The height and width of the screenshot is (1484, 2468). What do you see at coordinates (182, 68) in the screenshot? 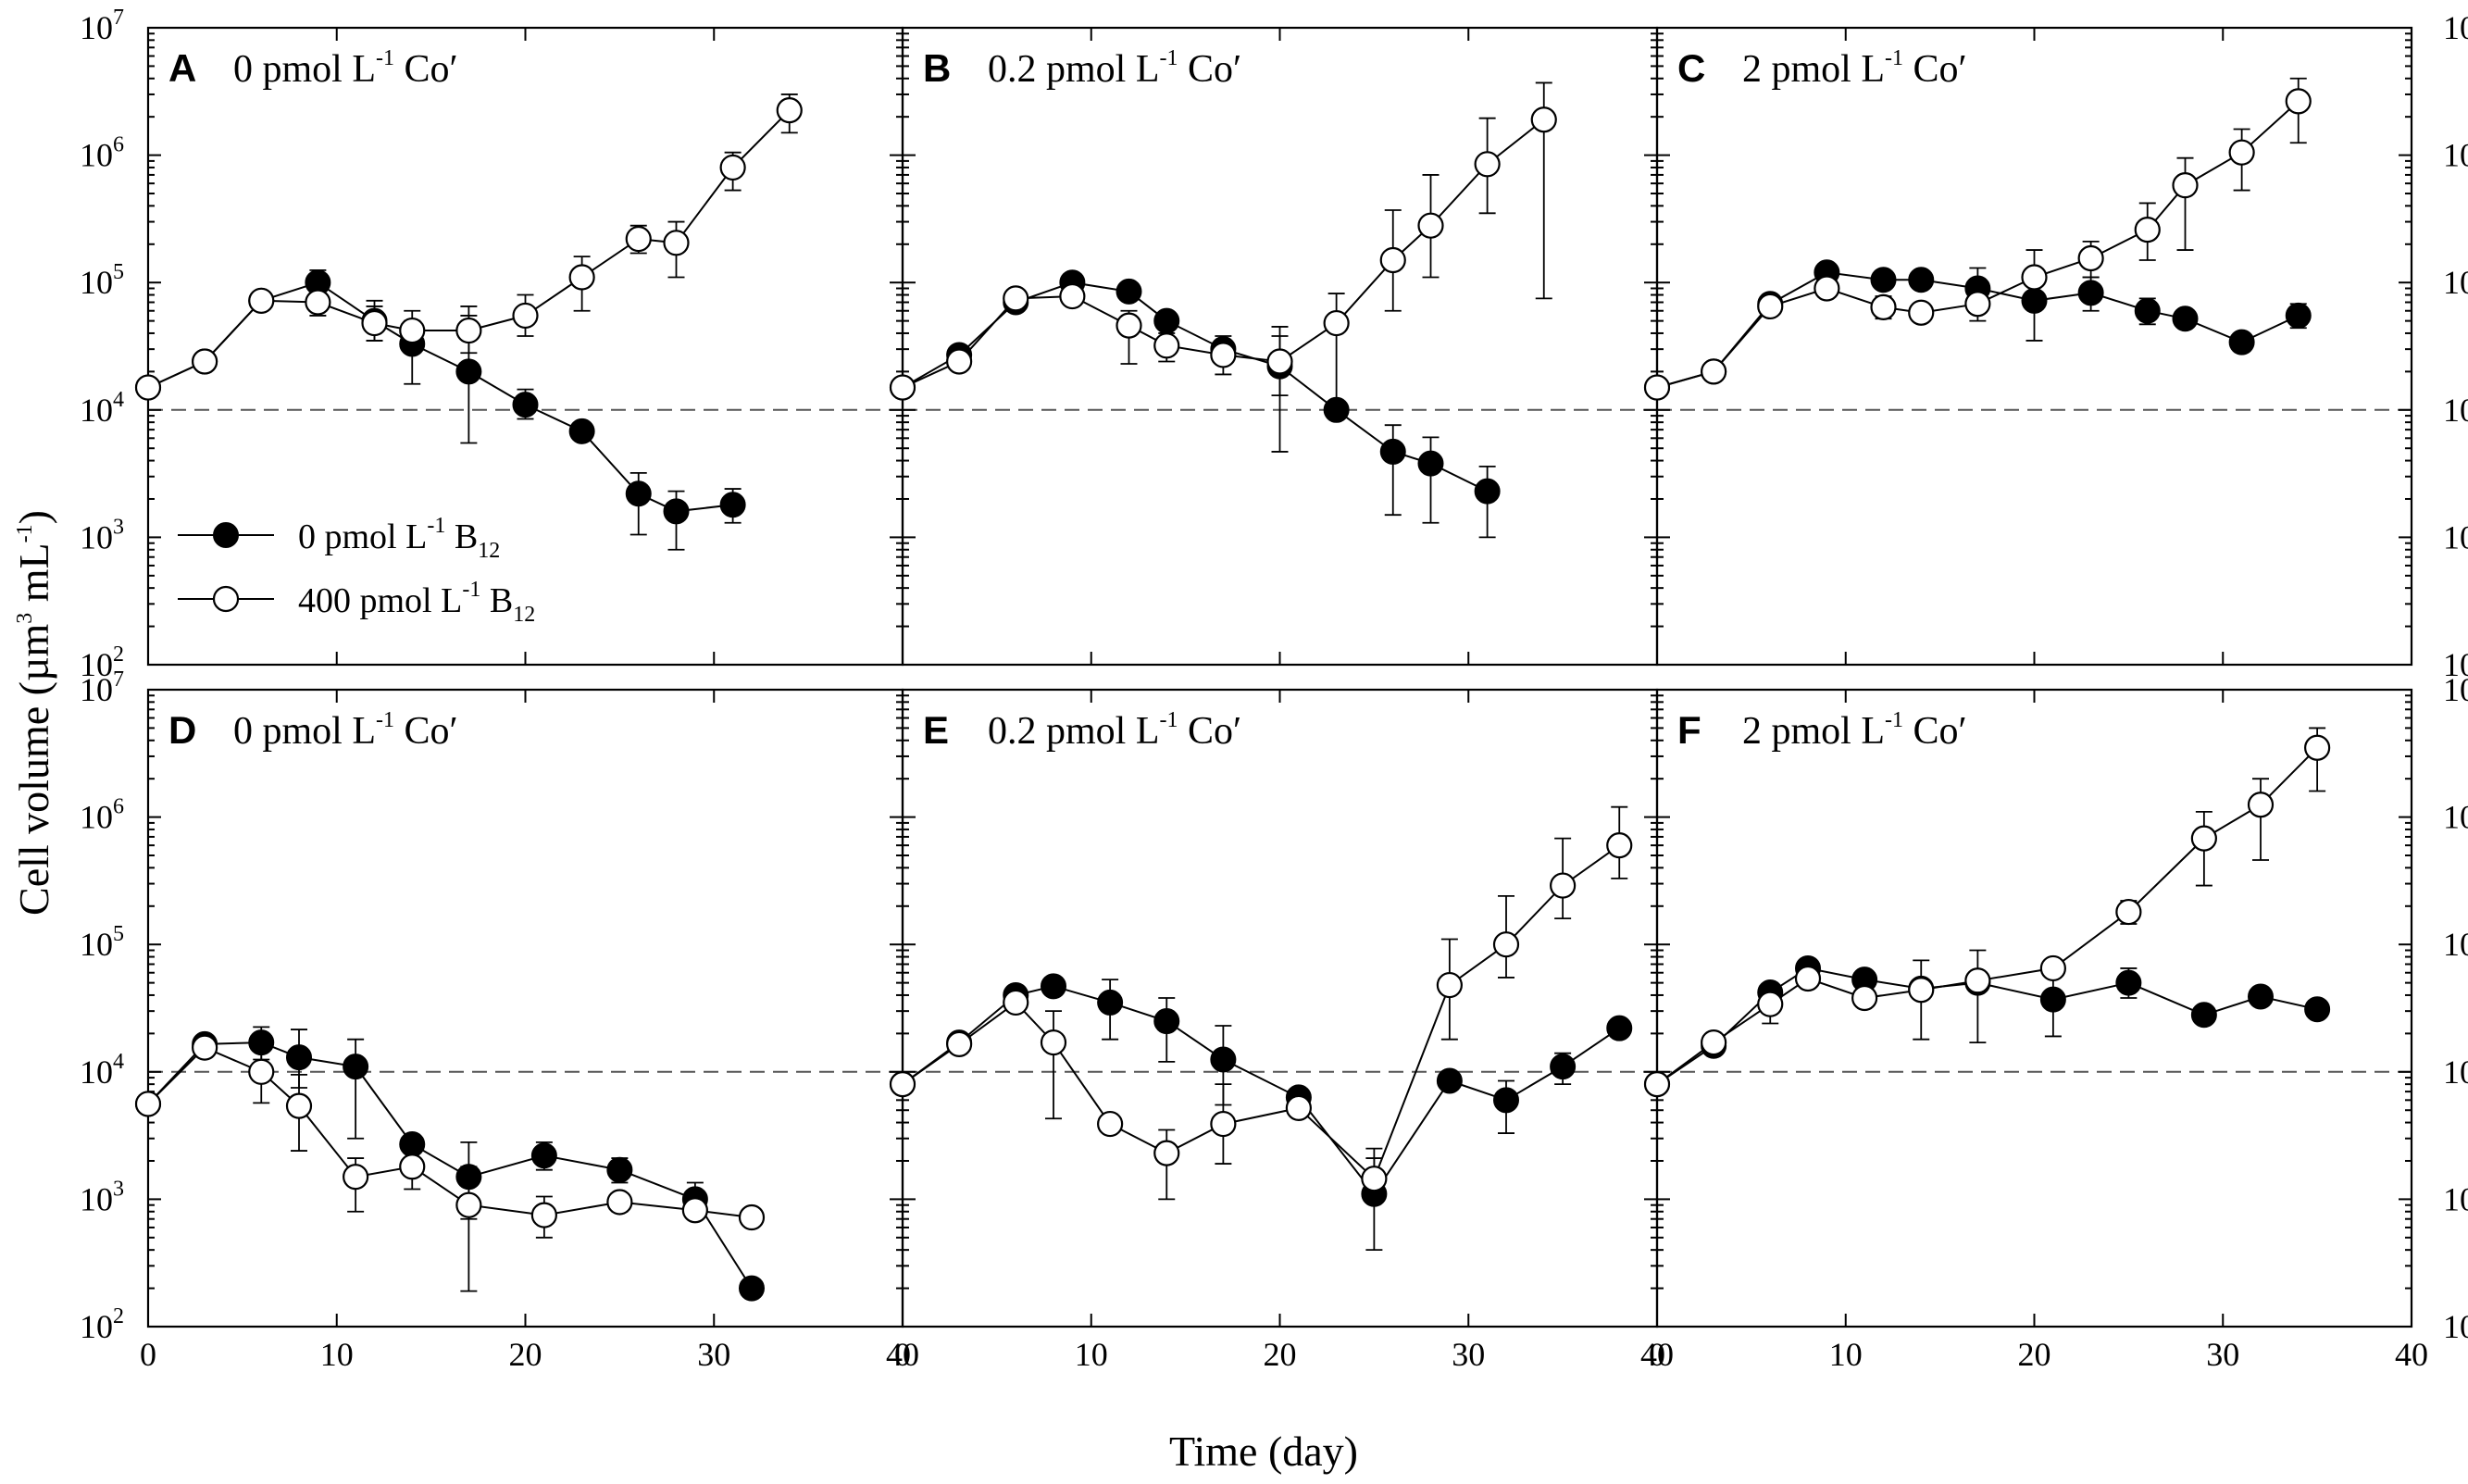
I see `panel-a-letter: A` at bounding box center [182, 68].